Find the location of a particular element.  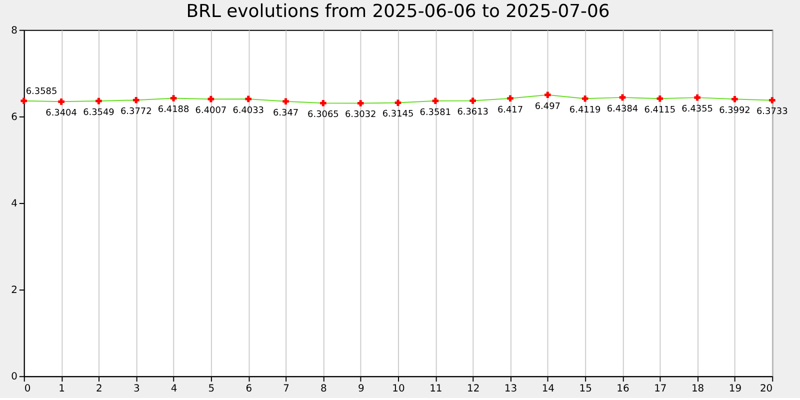

x-tick-label: 0 is located at coordinates (27, 389).